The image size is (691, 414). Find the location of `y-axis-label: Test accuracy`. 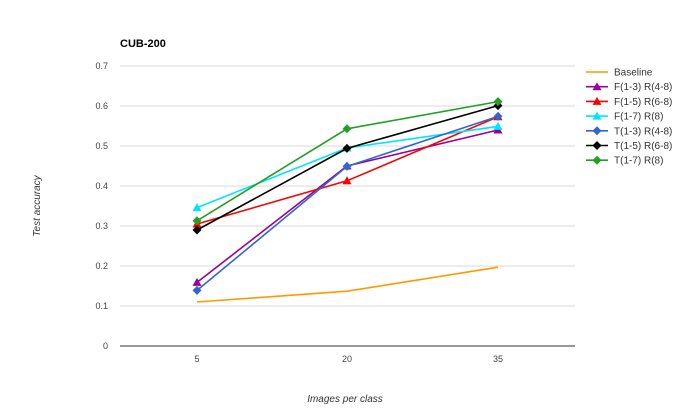

y-axis-label: Test accuracy is located at coordinates (37, 205).